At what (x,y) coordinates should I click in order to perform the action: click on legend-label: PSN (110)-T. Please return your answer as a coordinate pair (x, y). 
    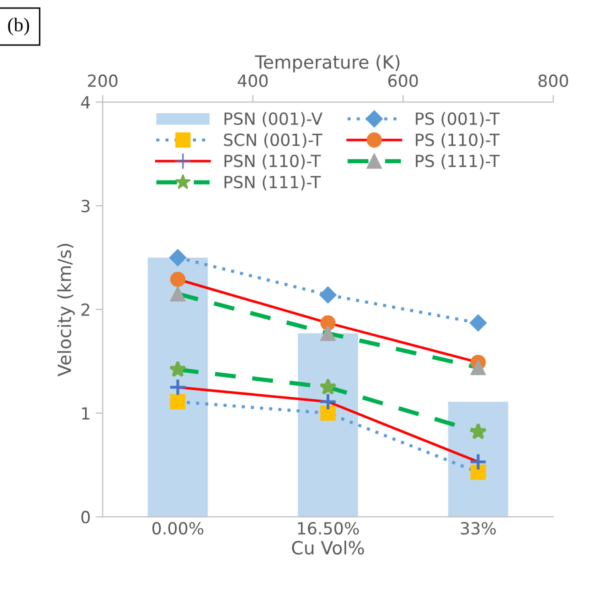
    Looking at the image, I should click on (272, 162).